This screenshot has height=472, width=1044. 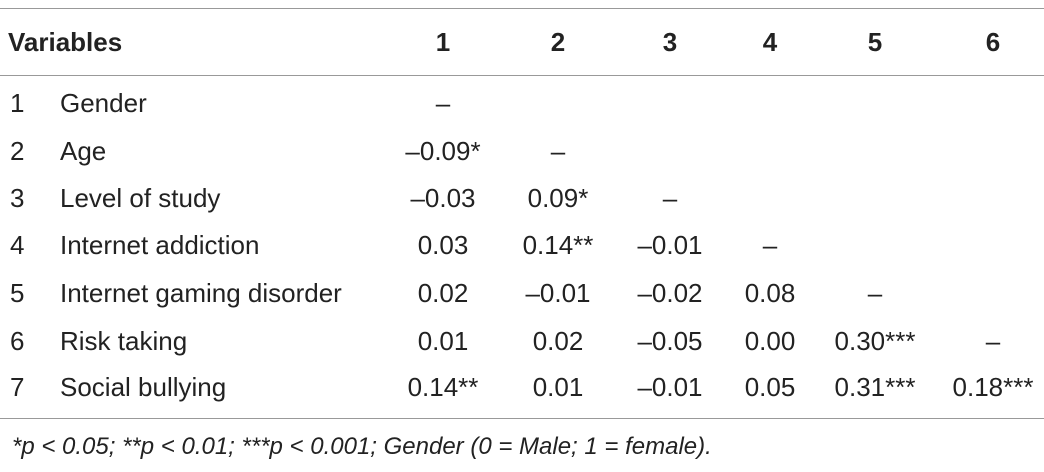 I want to click on row-number: 1, so click(x=17, y=103).